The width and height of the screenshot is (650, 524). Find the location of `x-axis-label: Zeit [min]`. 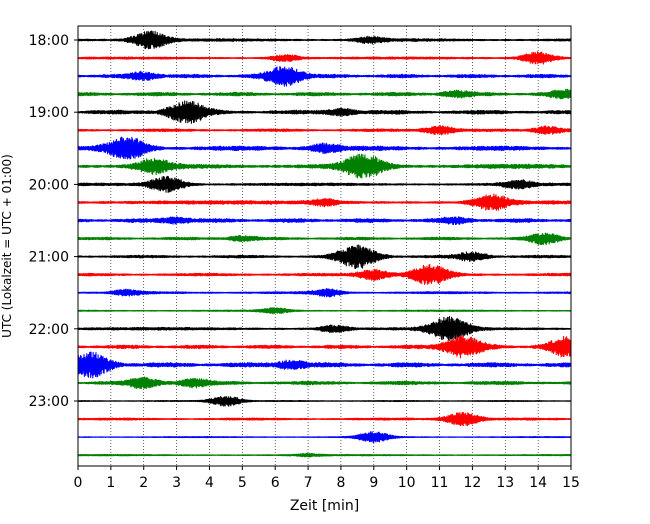

x-axis-label: Zeit [min] is located at coordinates (324, 506).